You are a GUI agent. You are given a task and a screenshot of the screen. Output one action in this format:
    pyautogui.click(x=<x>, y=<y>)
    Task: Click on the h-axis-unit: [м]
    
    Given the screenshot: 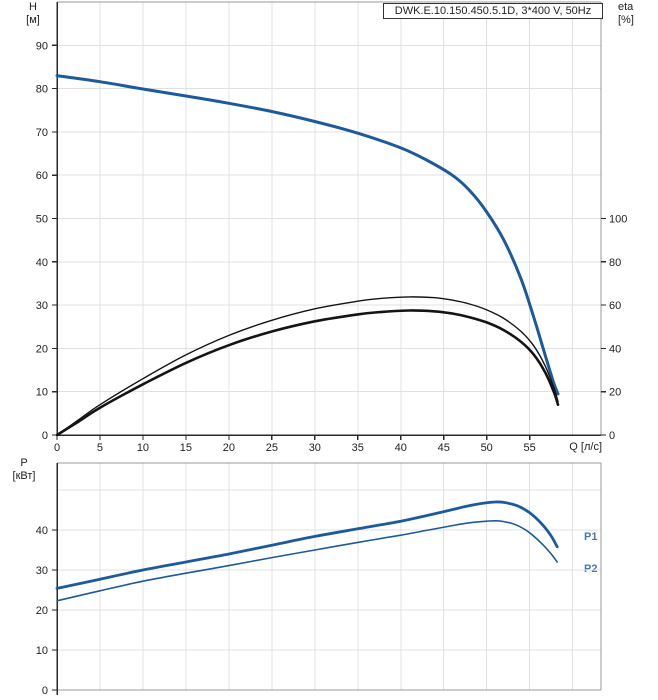 What is the action you would take?
    pyautogui.click(x=33, y=20)
    